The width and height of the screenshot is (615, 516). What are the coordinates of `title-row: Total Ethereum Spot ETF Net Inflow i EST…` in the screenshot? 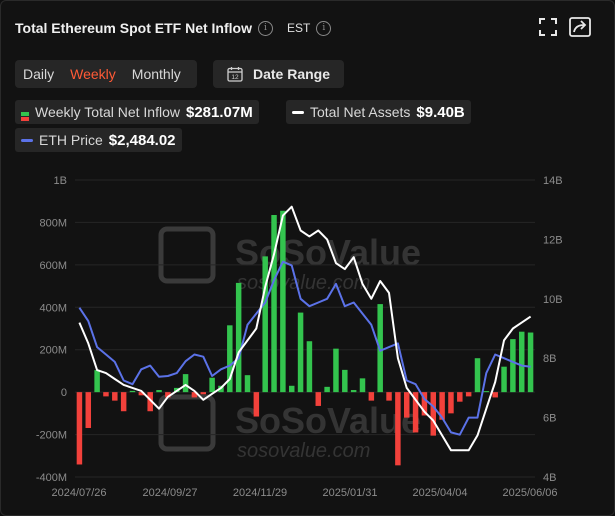 It's located at (173, 28).